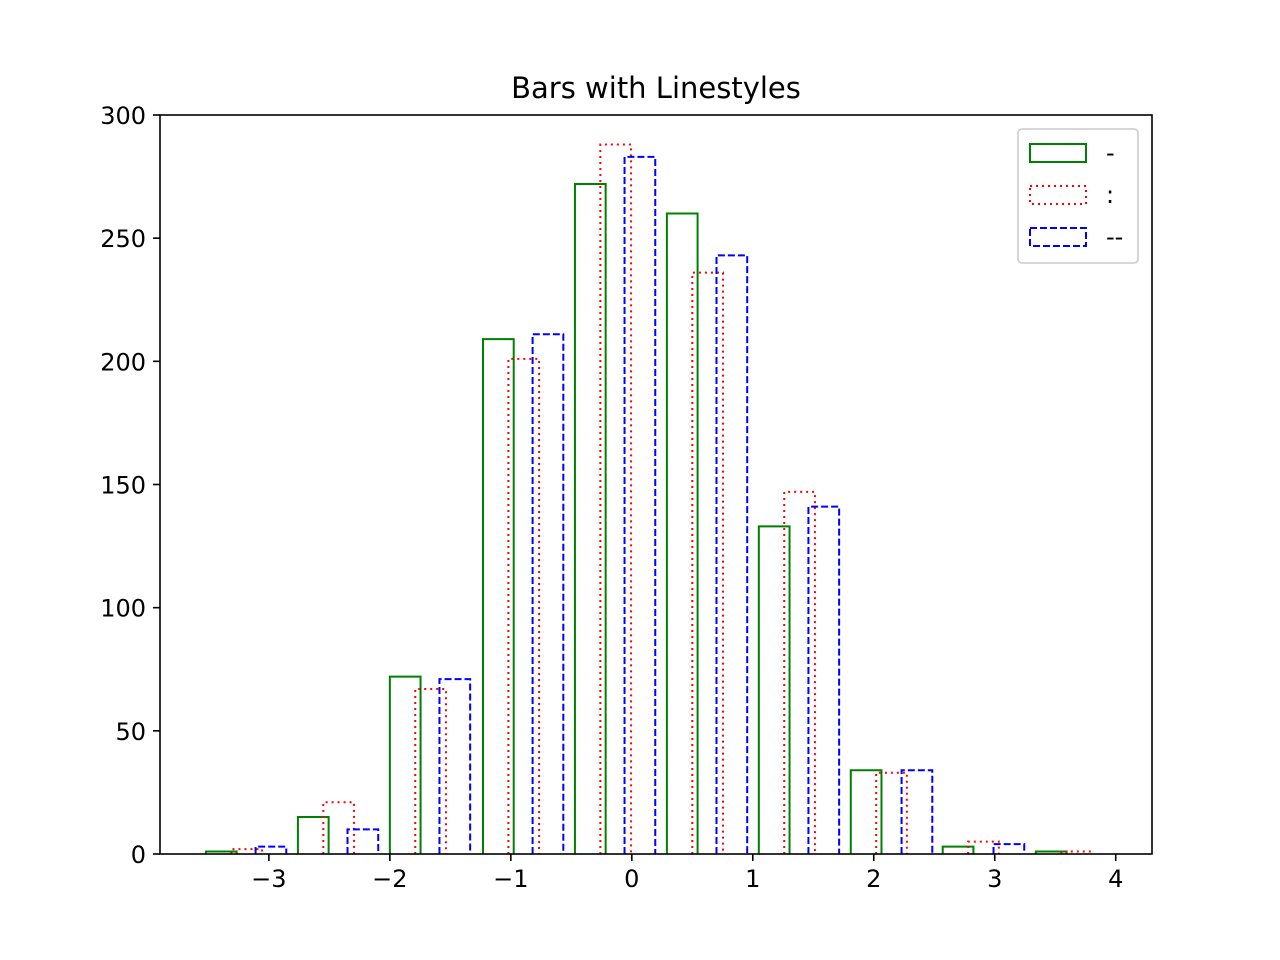  What do you see at coordinates (656, 88) in the screenshot?
I see `chart-title: Bars with Linestyles` at bounding box center [656, 88].